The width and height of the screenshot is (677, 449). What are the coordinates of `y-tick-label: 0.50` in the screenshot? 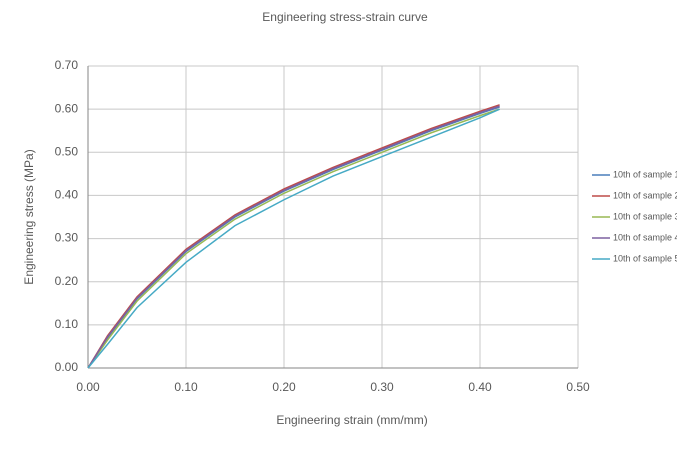 It's located at (67, 151).